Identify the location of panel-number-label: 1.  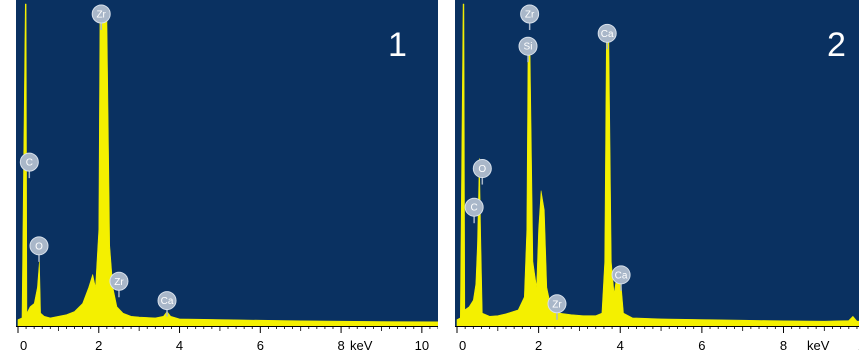
(397, 45).